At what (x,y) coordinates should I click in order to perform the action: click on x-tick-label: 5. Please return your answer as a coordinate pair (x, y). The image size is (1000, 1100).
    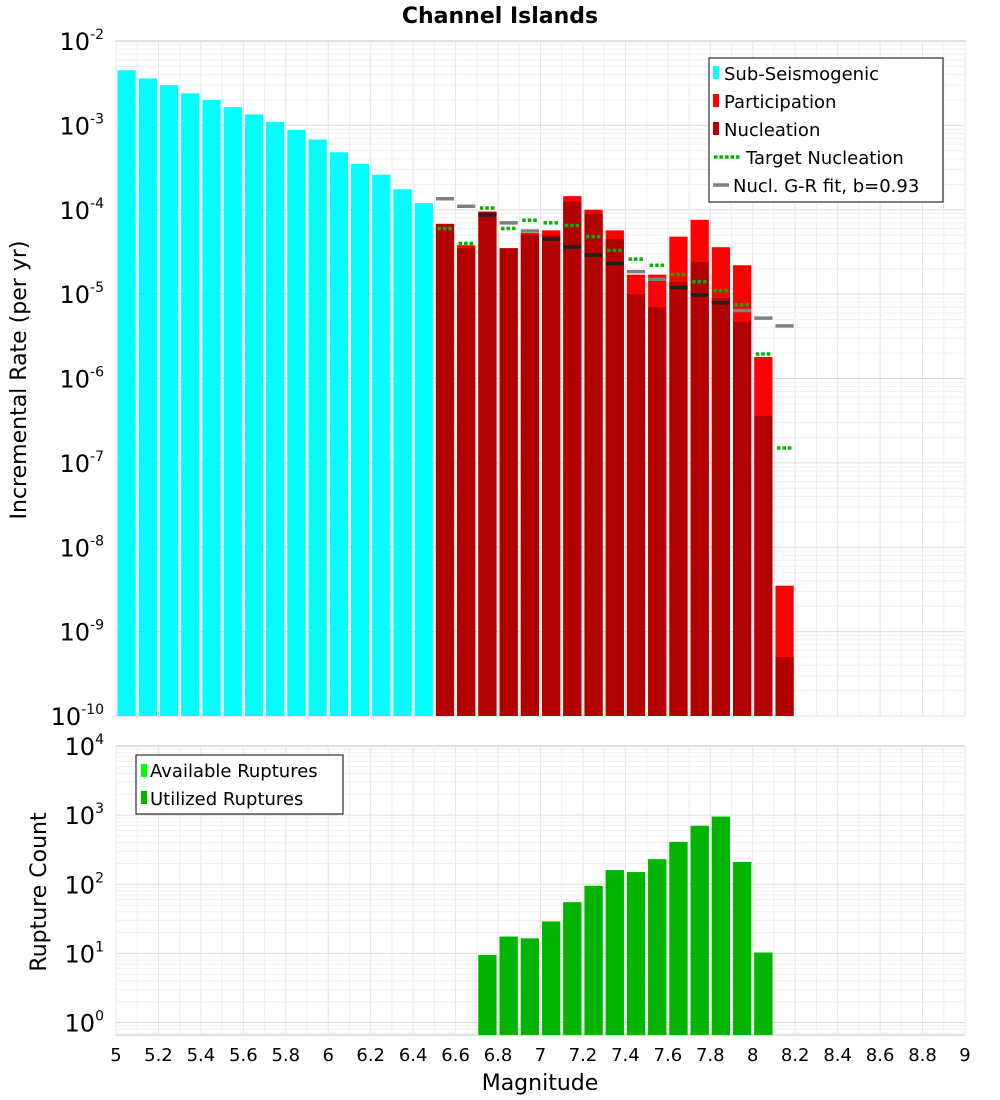
    Looking at the image, I should click on (115, 1055).